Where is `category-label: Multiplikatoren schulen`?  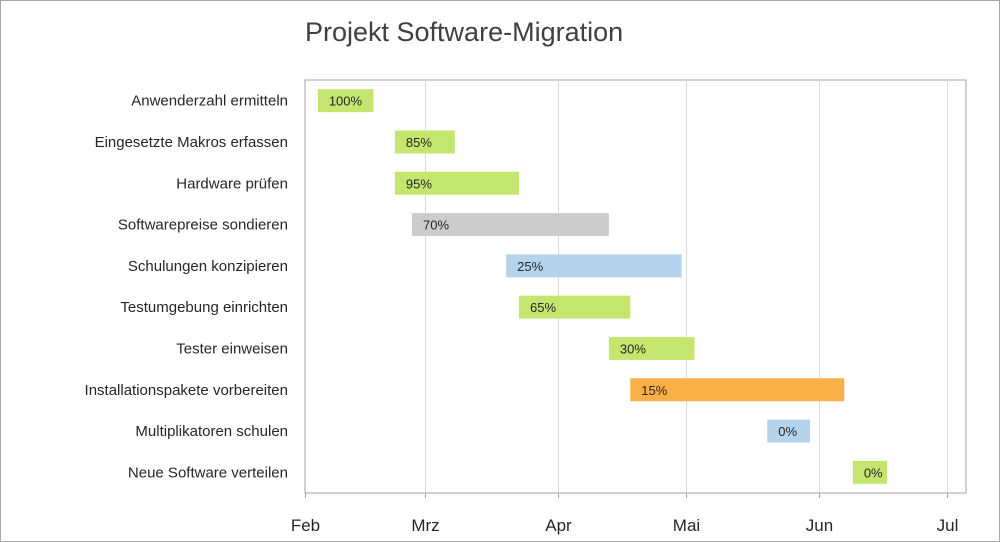 category-label: Multiplikatoren schulen is located at coordinates (211, 431).